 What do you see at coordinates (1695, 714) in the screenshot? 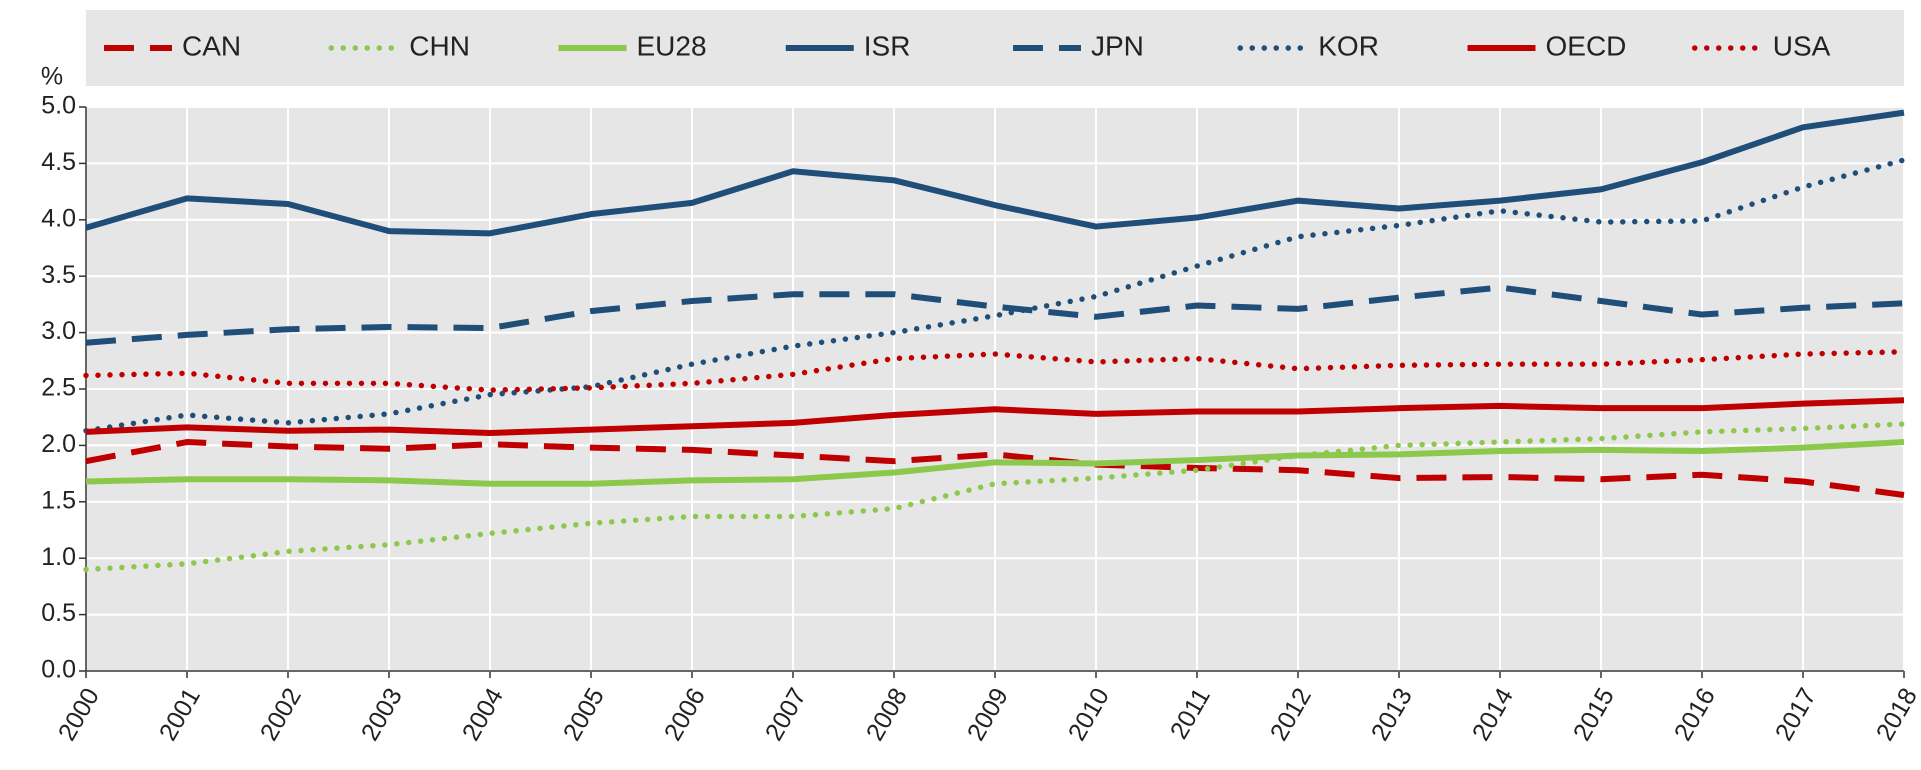
I see `x-tick-label: 2016` at bounding box center [1695, 714].